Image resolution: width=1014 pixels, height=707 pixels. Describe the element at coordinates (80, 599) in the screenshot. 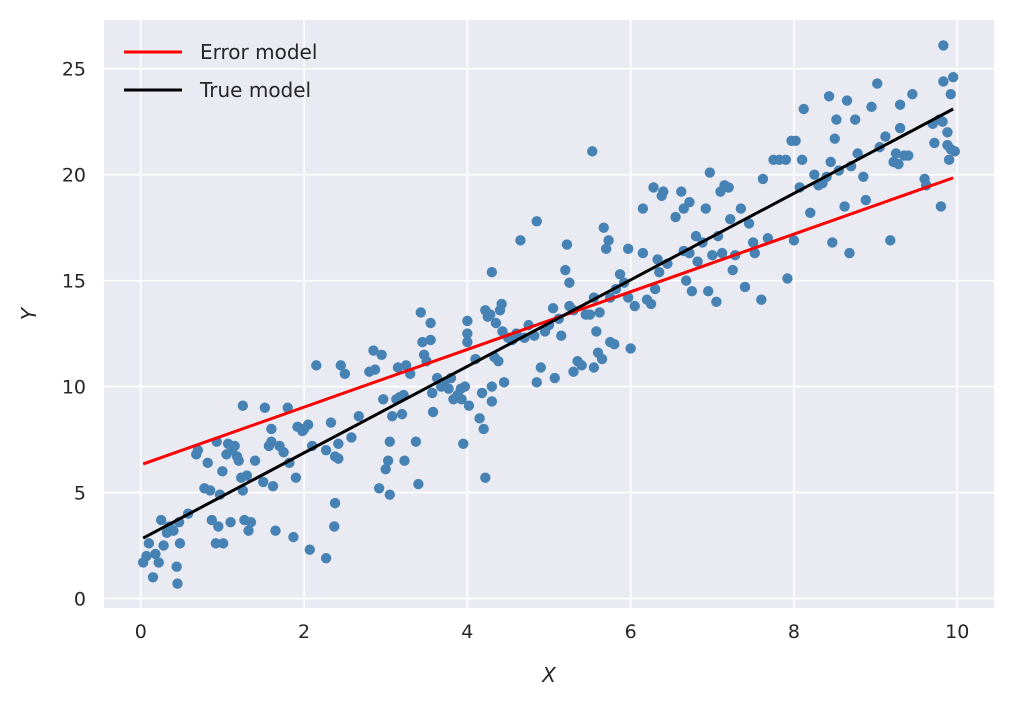

I see `y-tick-label: 0` at that location.